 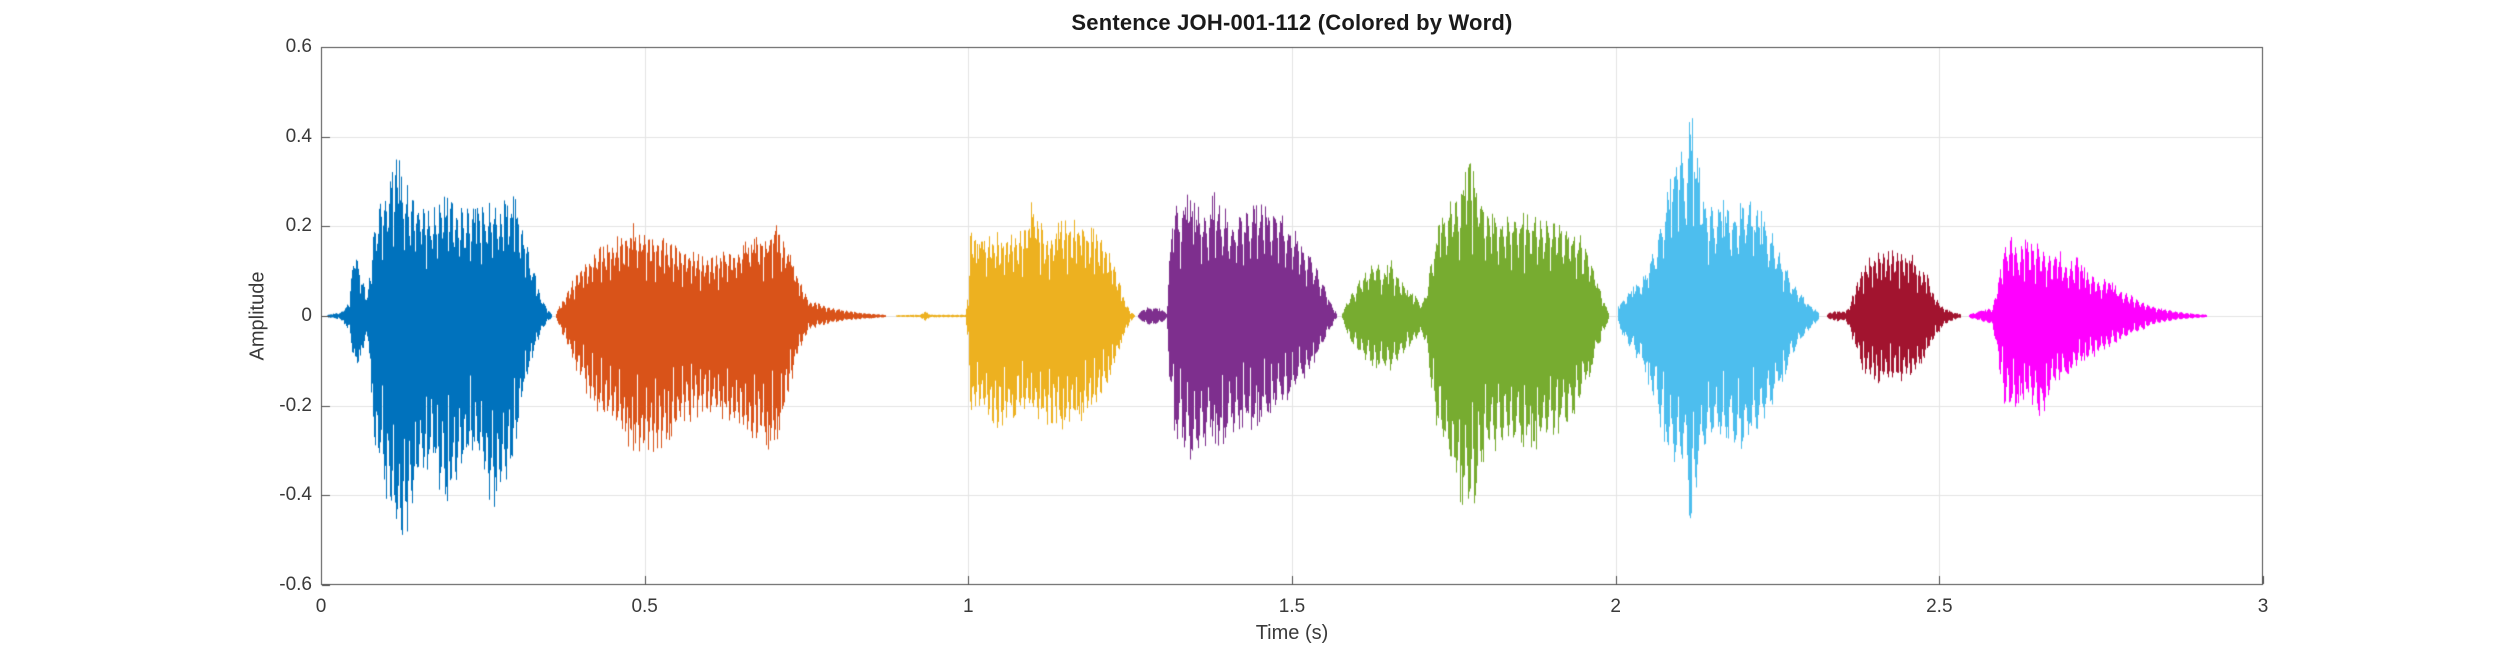 I want to click on x-axis-label: Time (s), so click(x=1292, y=633).